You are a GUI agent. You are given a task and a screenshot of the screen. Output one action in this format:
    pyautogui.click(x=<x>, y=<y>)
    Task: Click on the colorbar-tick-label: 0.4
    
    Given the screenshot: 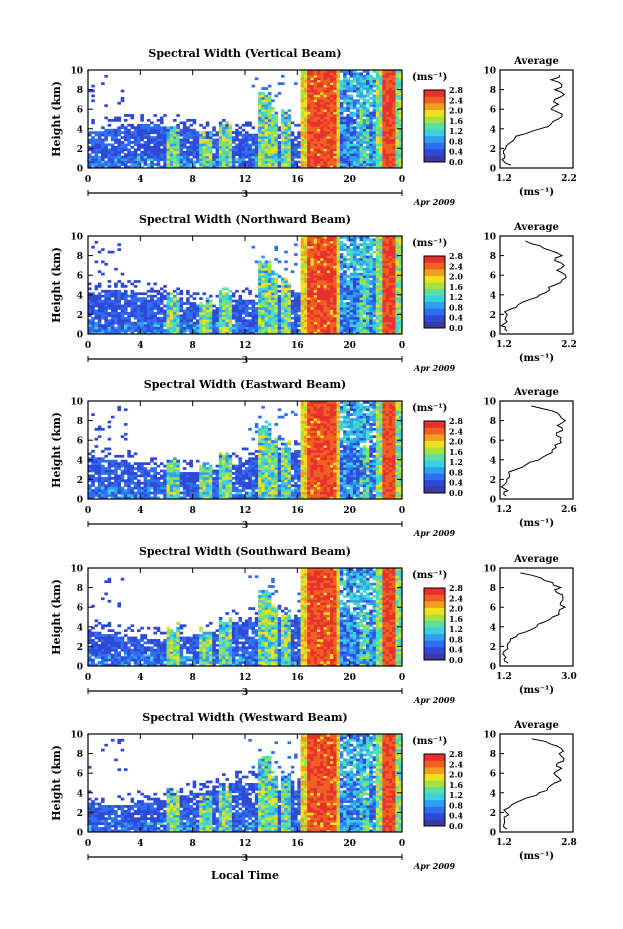 What is the action you would take?
    pyautogui.click(x=456, y=152)
    